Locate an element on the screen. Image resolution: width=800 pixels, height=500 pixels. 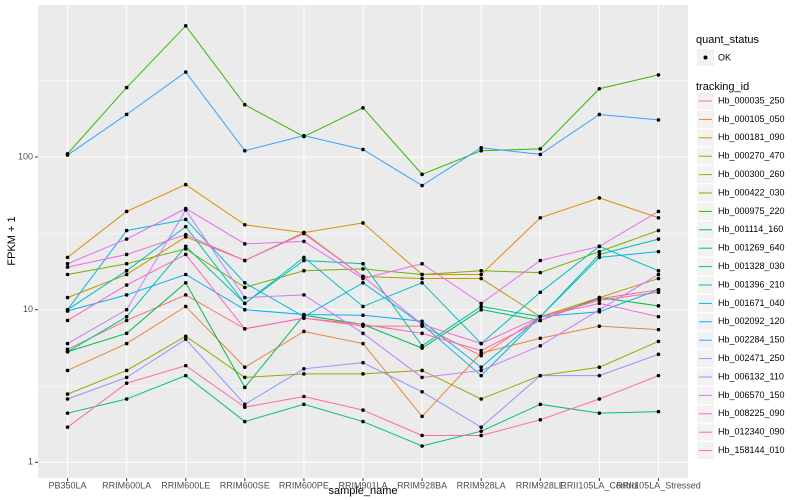
x-tick-label: RRII105LA_Control is located at coordinates (599, 485).